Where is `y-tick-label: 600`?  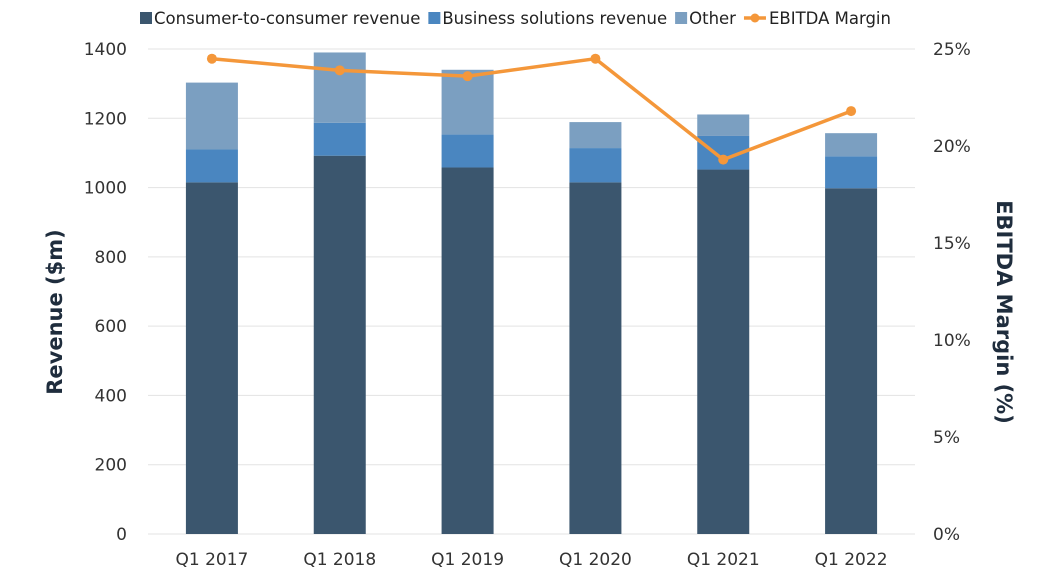 y-tick-label: 600 is located at coordinates (111, 327).